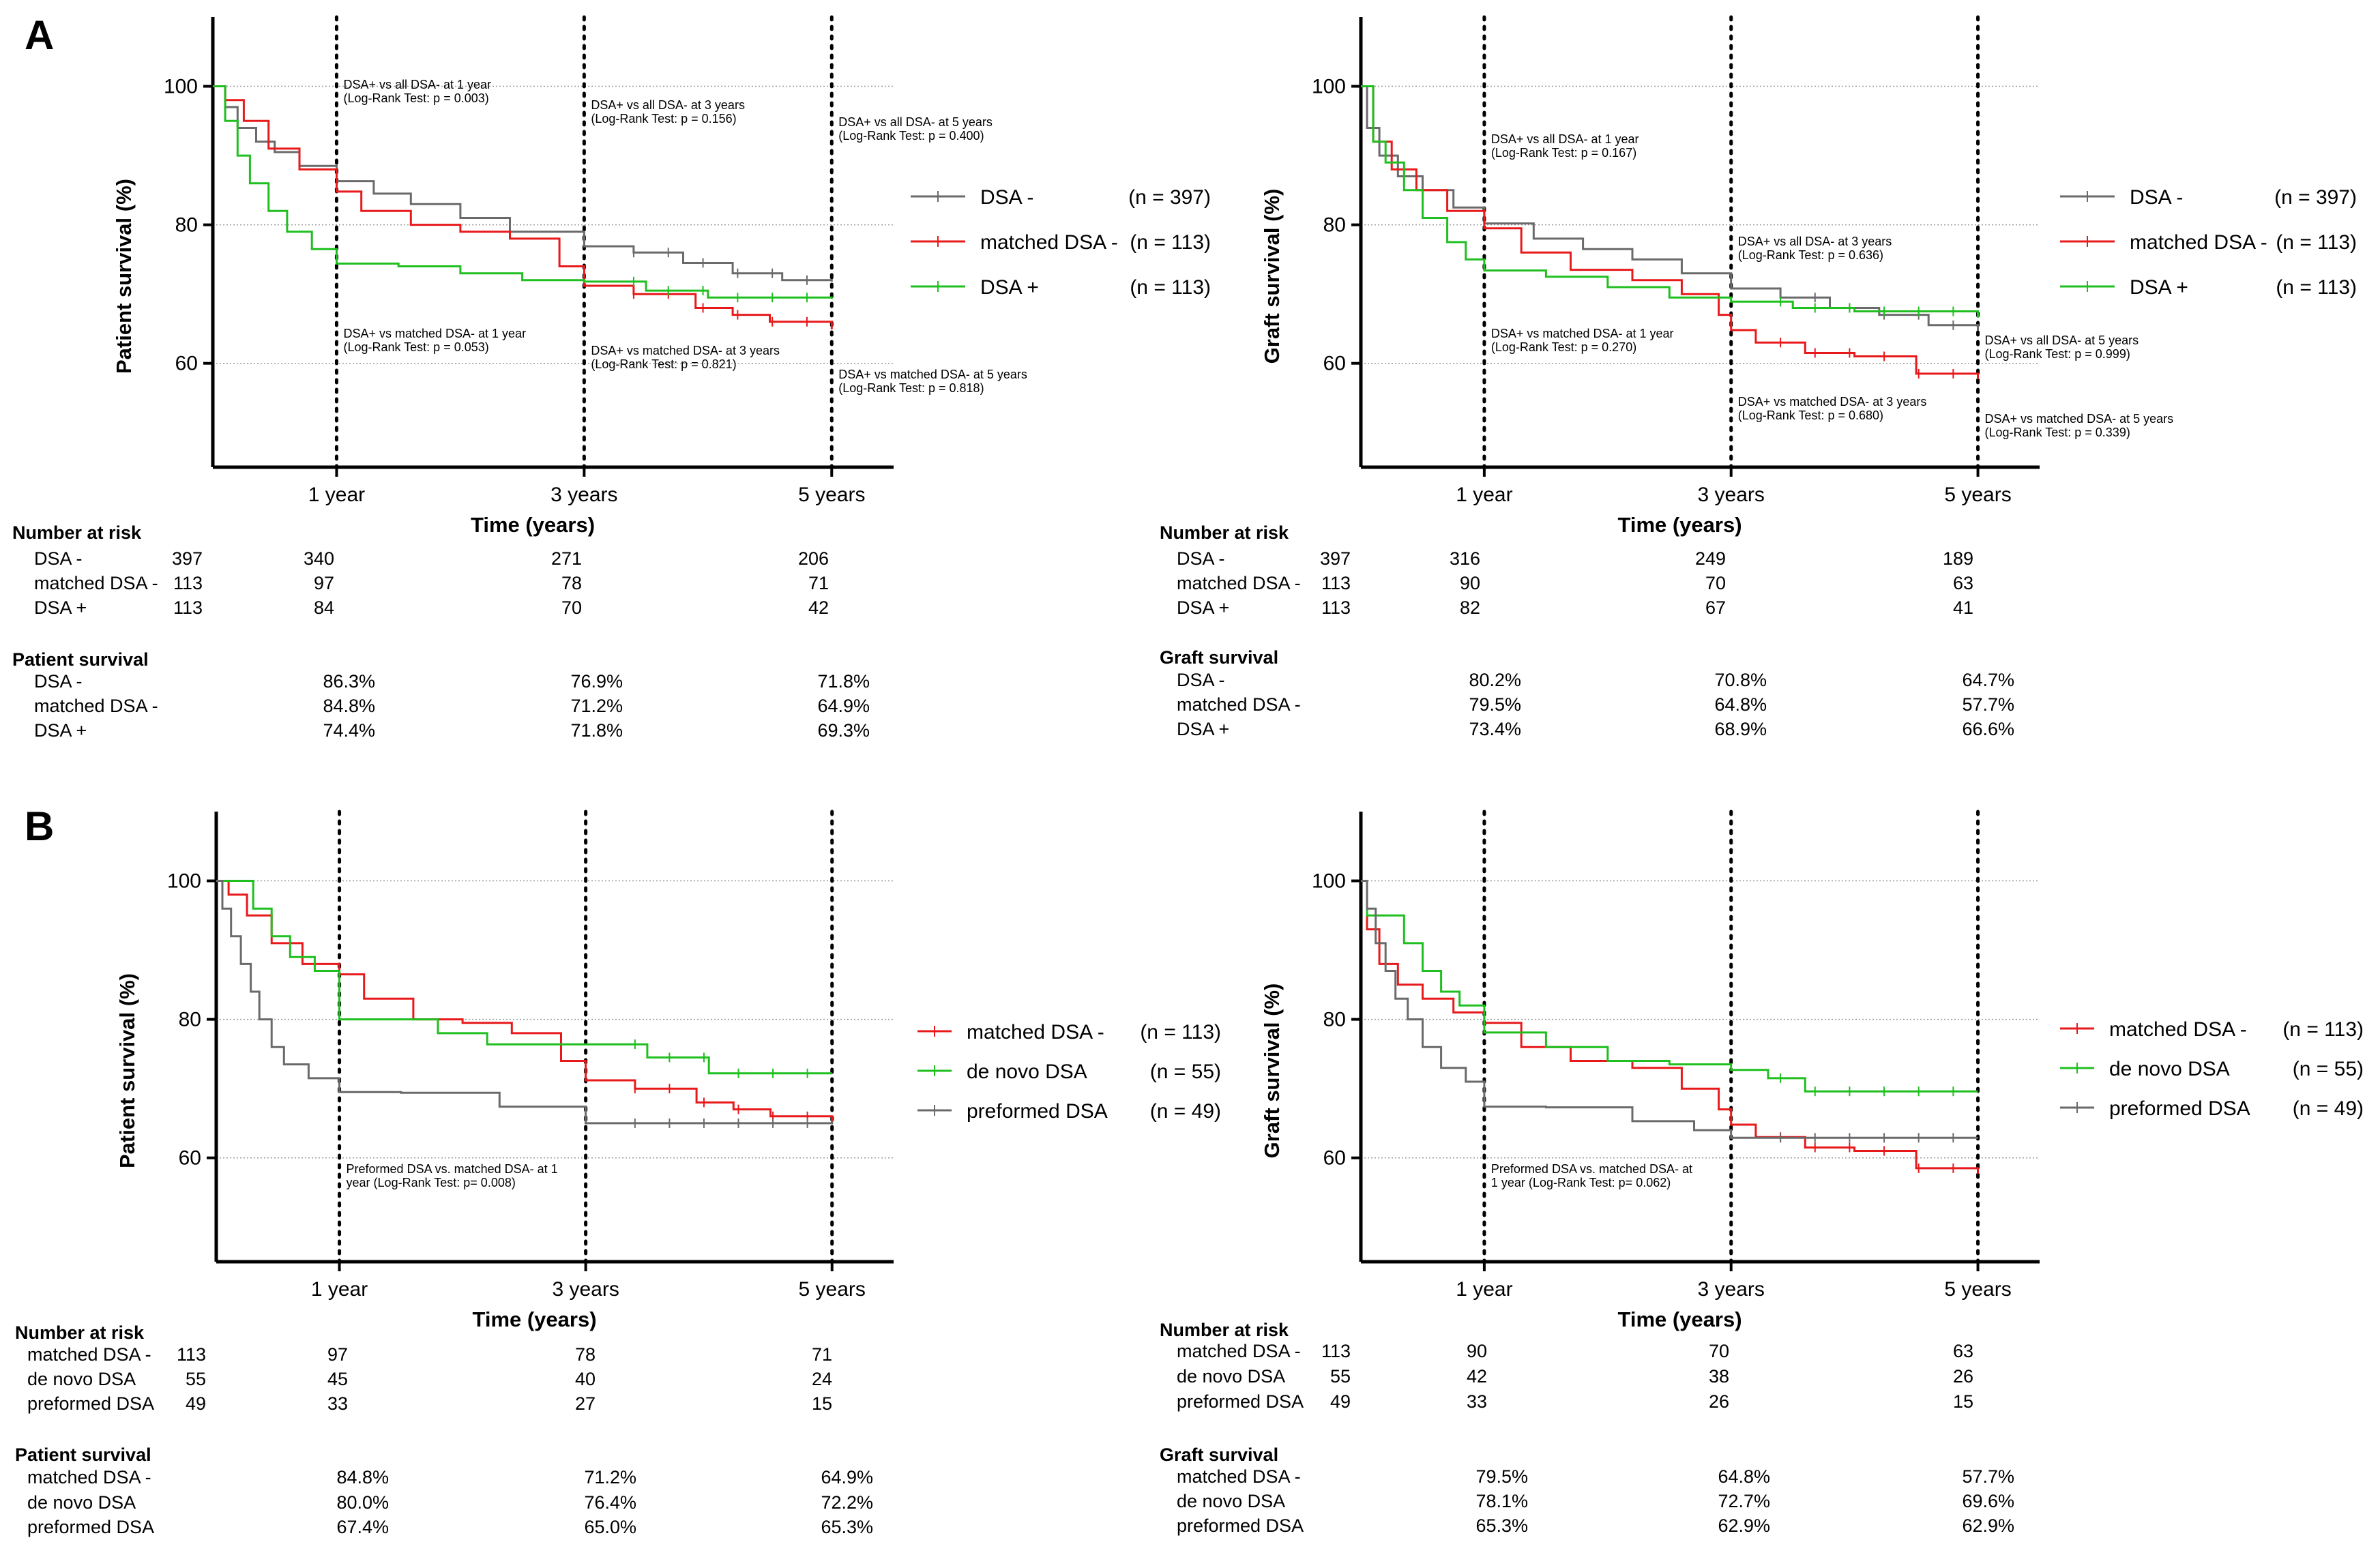  Describe the element at coordinates (610, 1477) in the screenshot. I see `survival-value: 71.2%` at that location.